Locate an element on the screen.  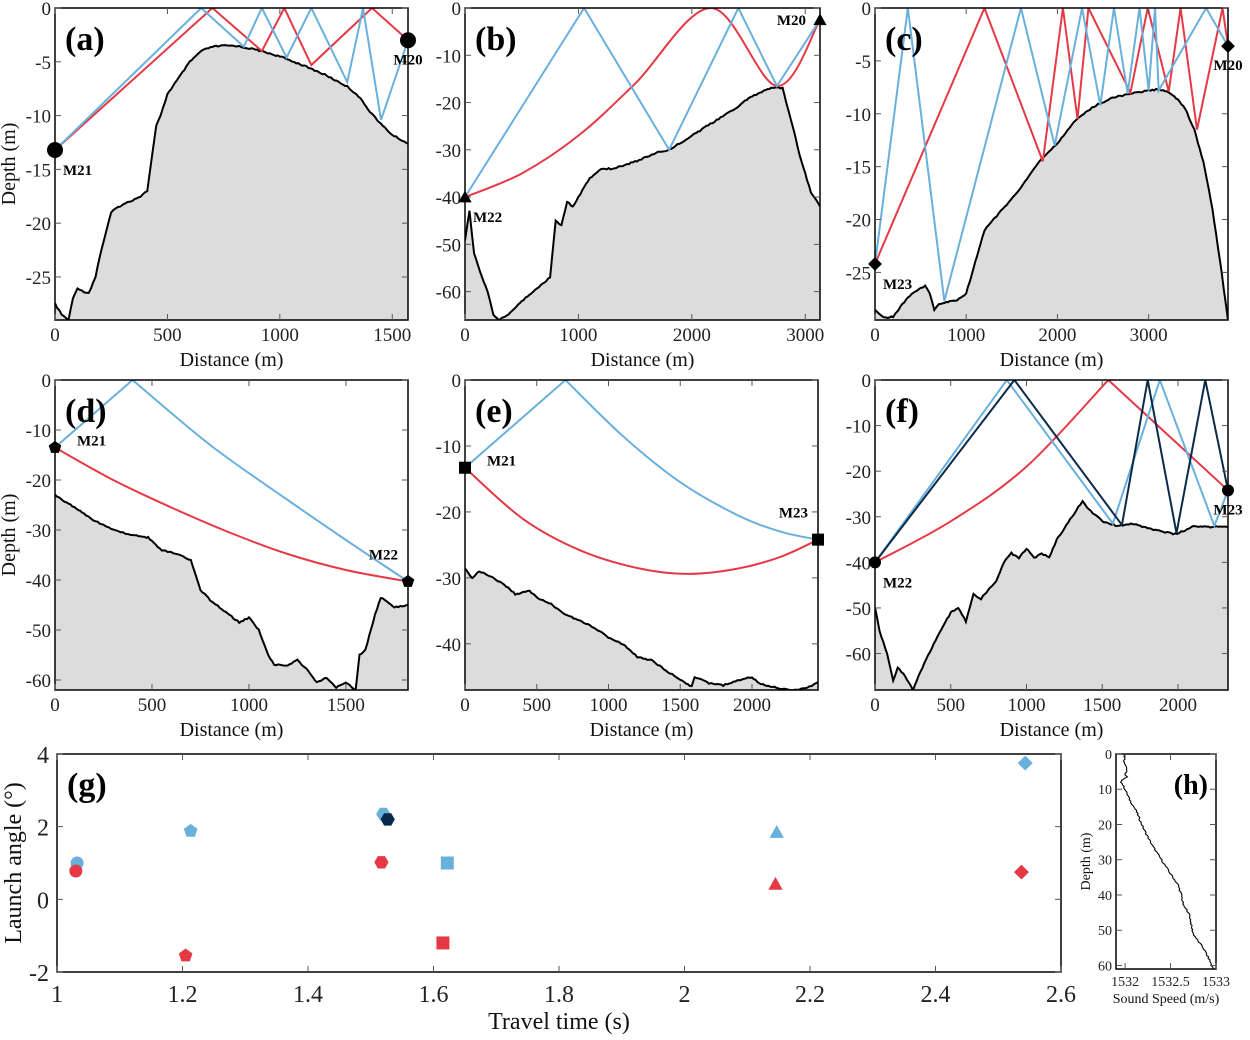
x-tick-label: 2 is located at coordinates (685, 995).